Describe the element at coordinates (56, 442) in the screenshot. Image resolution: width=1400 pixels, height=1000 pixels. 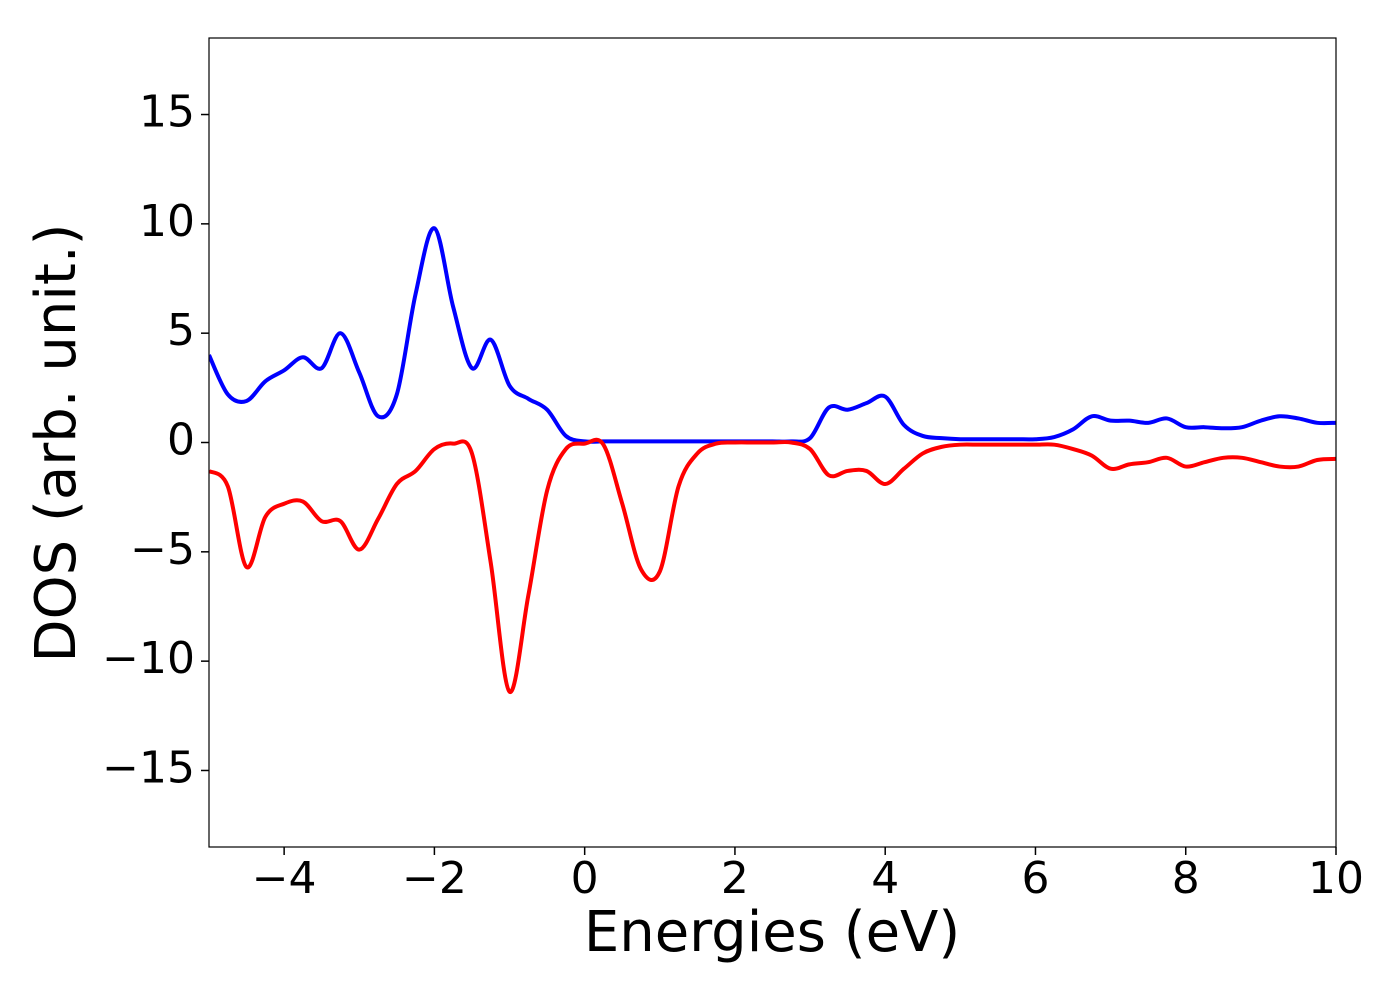
I see `y-axis-label: DOS (arb. unit.)` at that location.